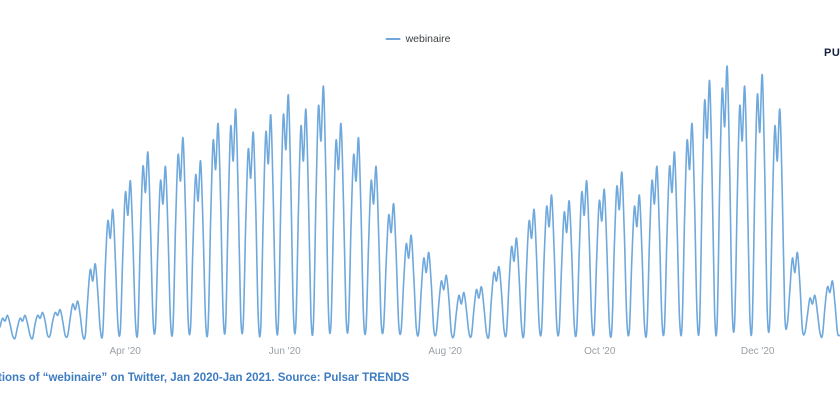 The width and height of the screenshot is (840, 400). I want to click on pulsar-logo-partial: PU, so click(832, 53).